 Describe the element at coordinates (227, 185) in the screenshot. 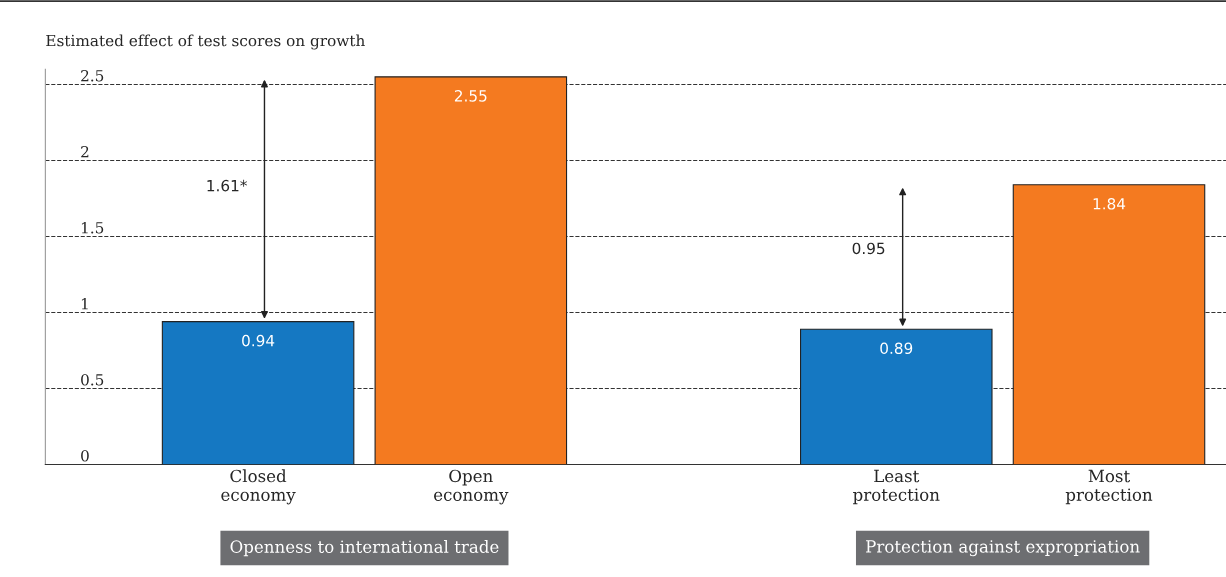

I see `annotation: 1.61*` at that location.